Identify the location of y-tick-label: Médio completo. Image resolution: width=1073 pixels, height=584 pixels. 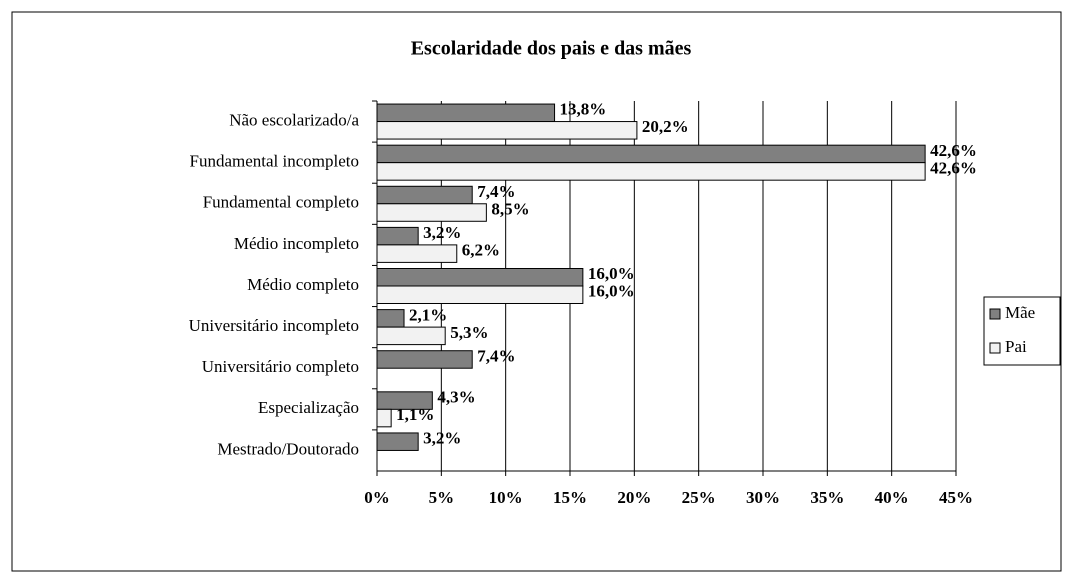
(303, 284).